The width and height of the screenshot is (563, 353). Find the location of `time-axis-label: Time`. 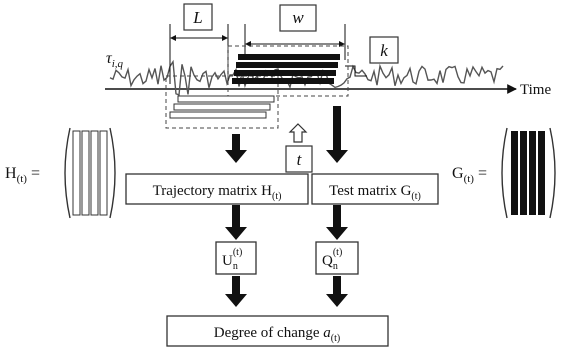

time-axis-label: Time is located at coordinates (535, 90).